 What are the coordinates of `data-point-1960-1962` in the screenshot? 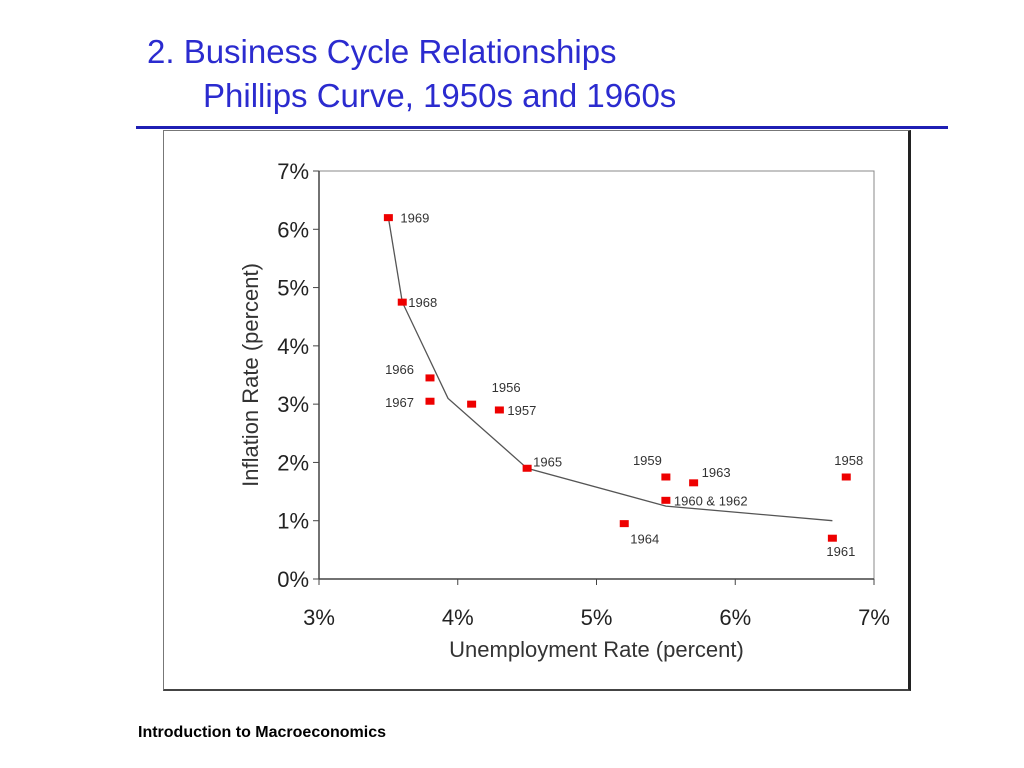 It's located at (666, 500).